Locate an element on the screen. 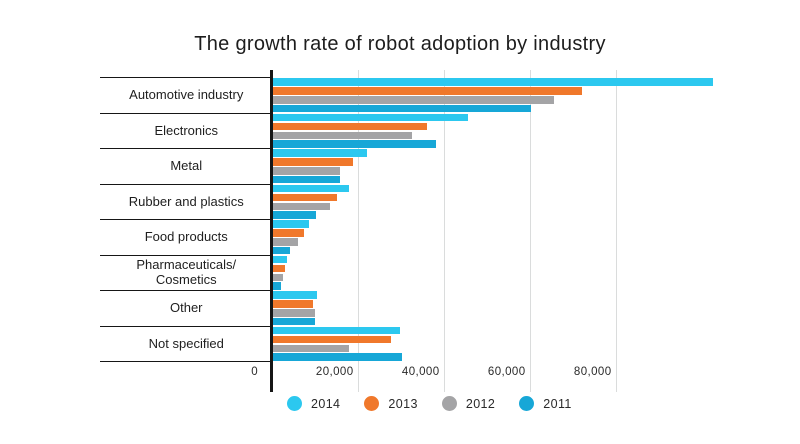  legend-label-2012: 2012 is located at coordinates (480, 403).